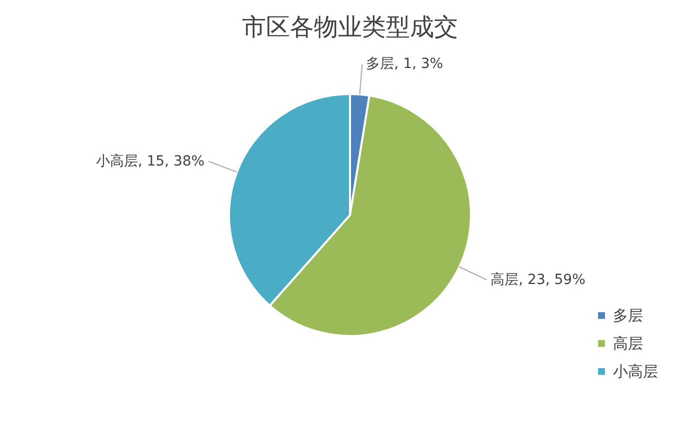 Image resolution: width=700 pixels, height=422 pixels. What do you see at coordinates (150, 161) in the screenshot?
I see `data-label: 小高层, 15, 38%` at bounding box center [150, 161].